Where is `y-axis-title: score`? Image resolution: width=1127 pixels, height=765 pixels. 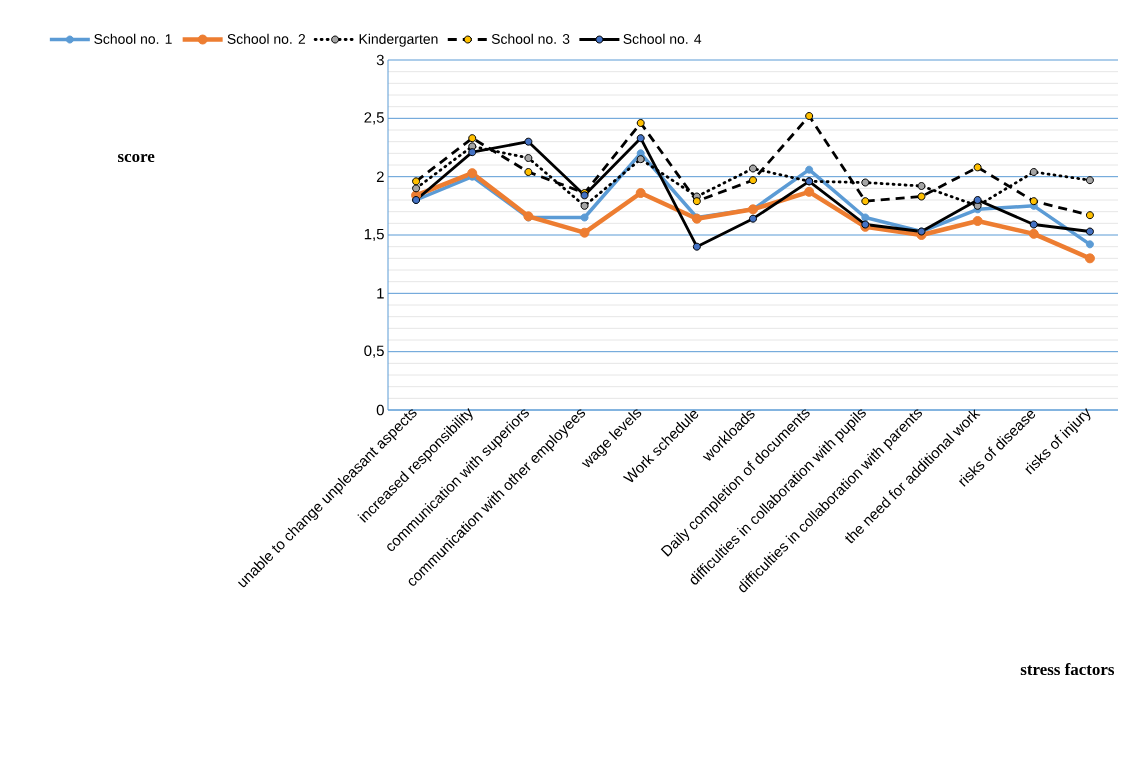
y-axis-title: score is located at coordinates (136, 158).